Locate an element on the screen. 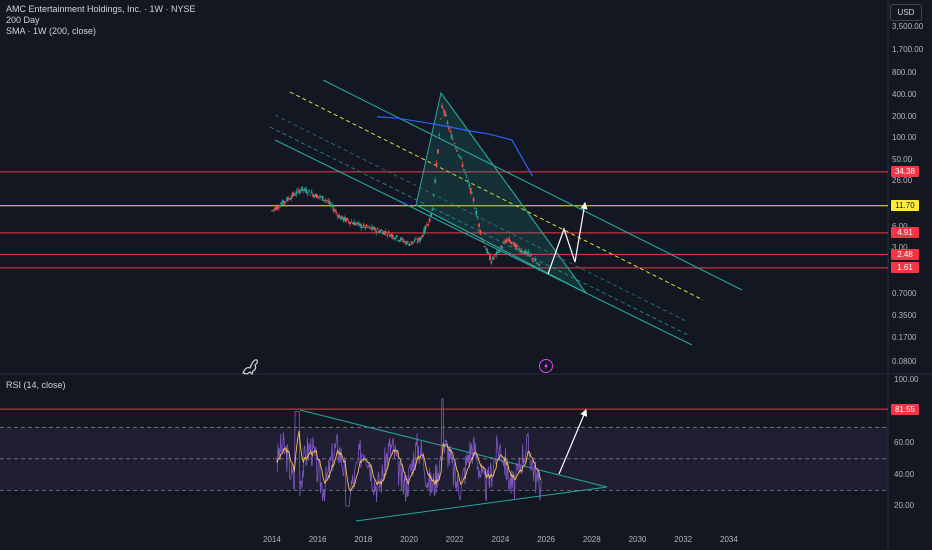 Image resolution: width=932 pixels, height=550 pixels. sma-line is located at coordinates (455, 146).